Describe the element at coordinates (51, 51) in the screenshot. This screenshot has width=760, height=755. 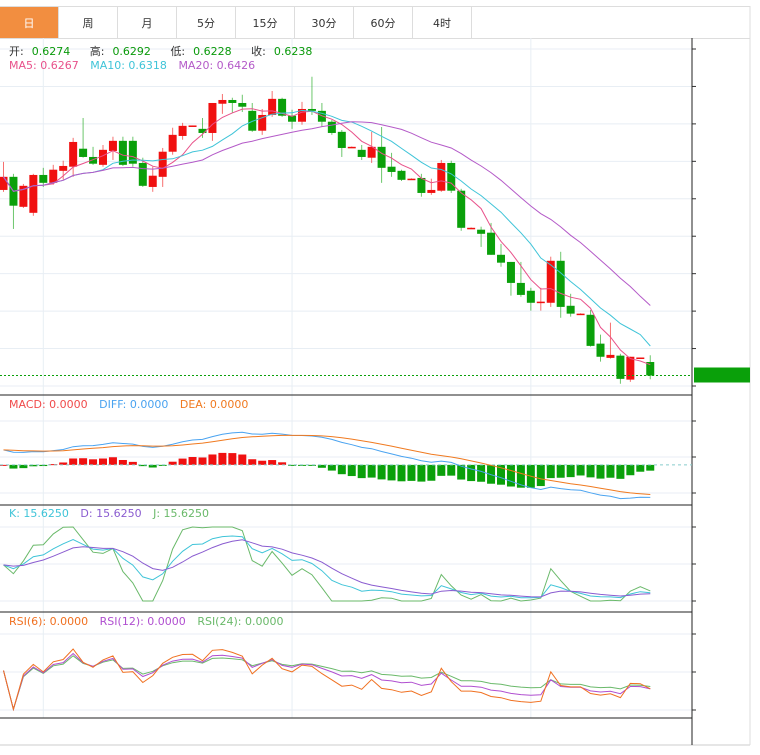
I see `open-value: 0.6274` at that location.